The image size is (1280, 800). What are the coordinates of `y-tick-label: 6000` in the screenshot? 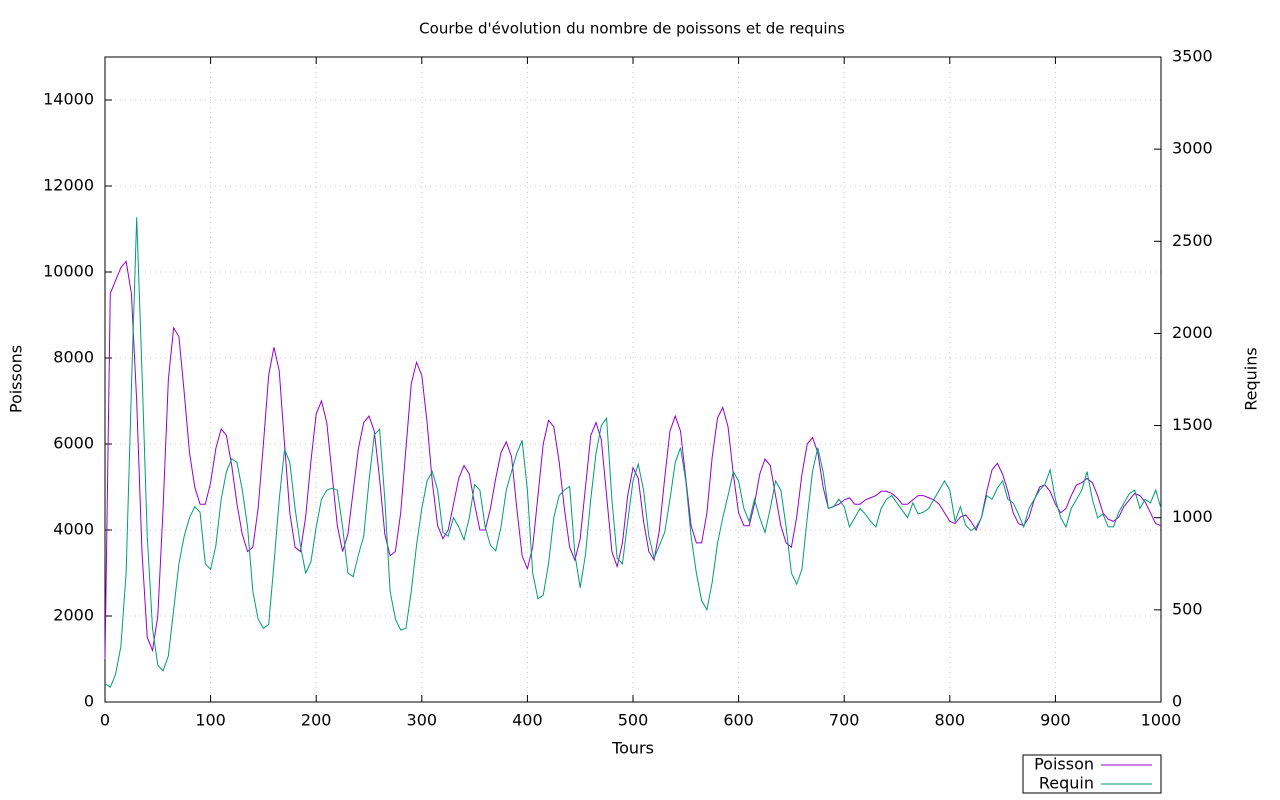 It's located at (73, 443).